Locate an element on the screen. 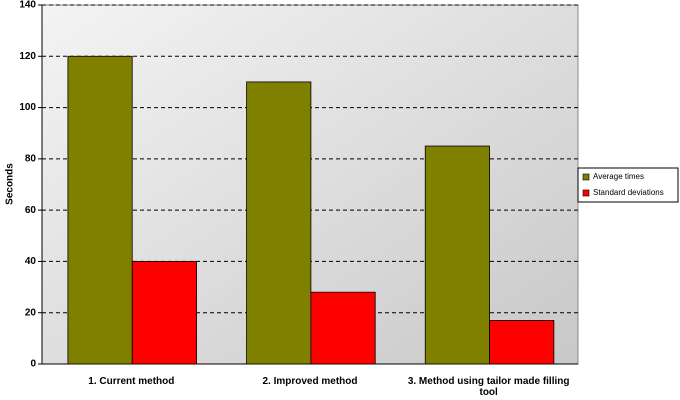  x-tick-label: 3. Method using tailor made filling tool is located at coordinates (488, 387).